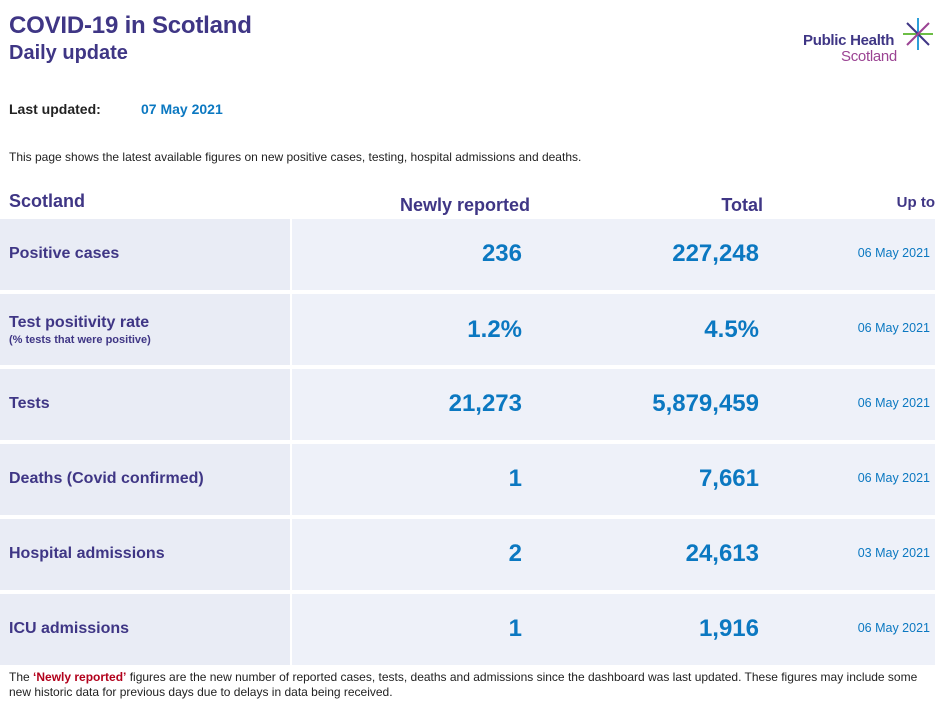  I want to click on row-newly-reported: 21,273, so click(485, 403).